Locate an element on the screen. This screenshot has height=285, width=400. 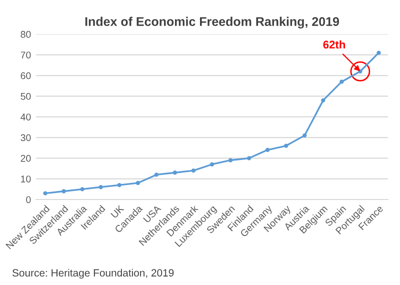
y-tick-label: 0 is located at coordinates (28, 200).